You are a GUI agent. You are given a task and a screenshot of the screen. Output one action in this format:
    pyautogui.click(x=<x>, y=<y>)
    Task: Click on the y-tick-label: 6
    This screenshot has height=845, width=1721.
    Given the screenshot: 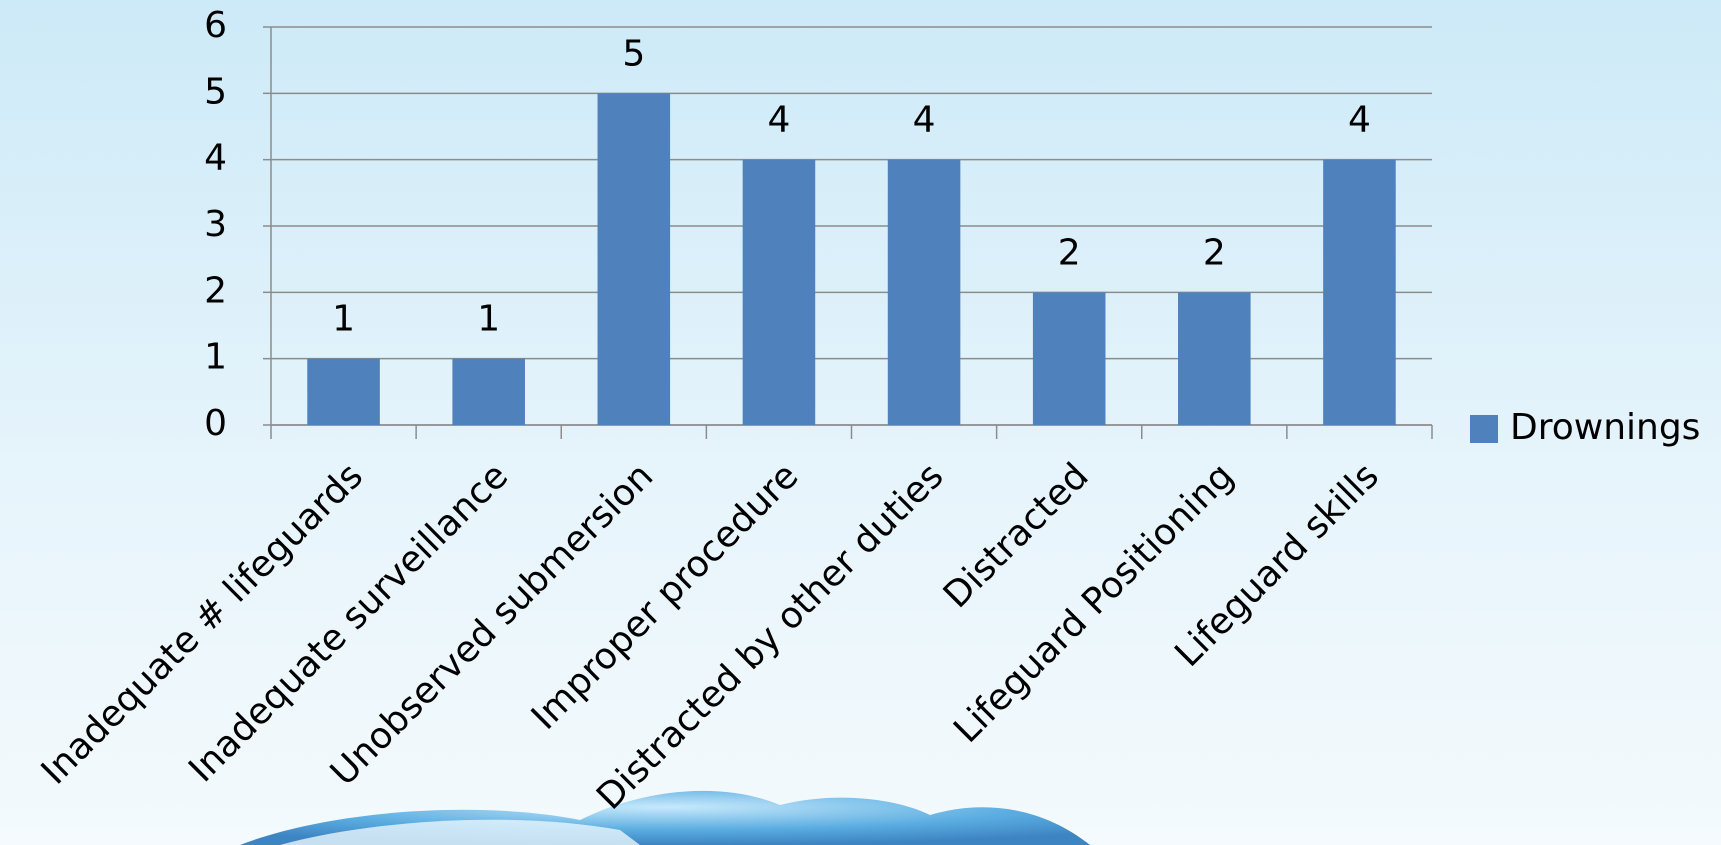 What is the action you would take?
    pyautogui.click(x=215, y=25)
    